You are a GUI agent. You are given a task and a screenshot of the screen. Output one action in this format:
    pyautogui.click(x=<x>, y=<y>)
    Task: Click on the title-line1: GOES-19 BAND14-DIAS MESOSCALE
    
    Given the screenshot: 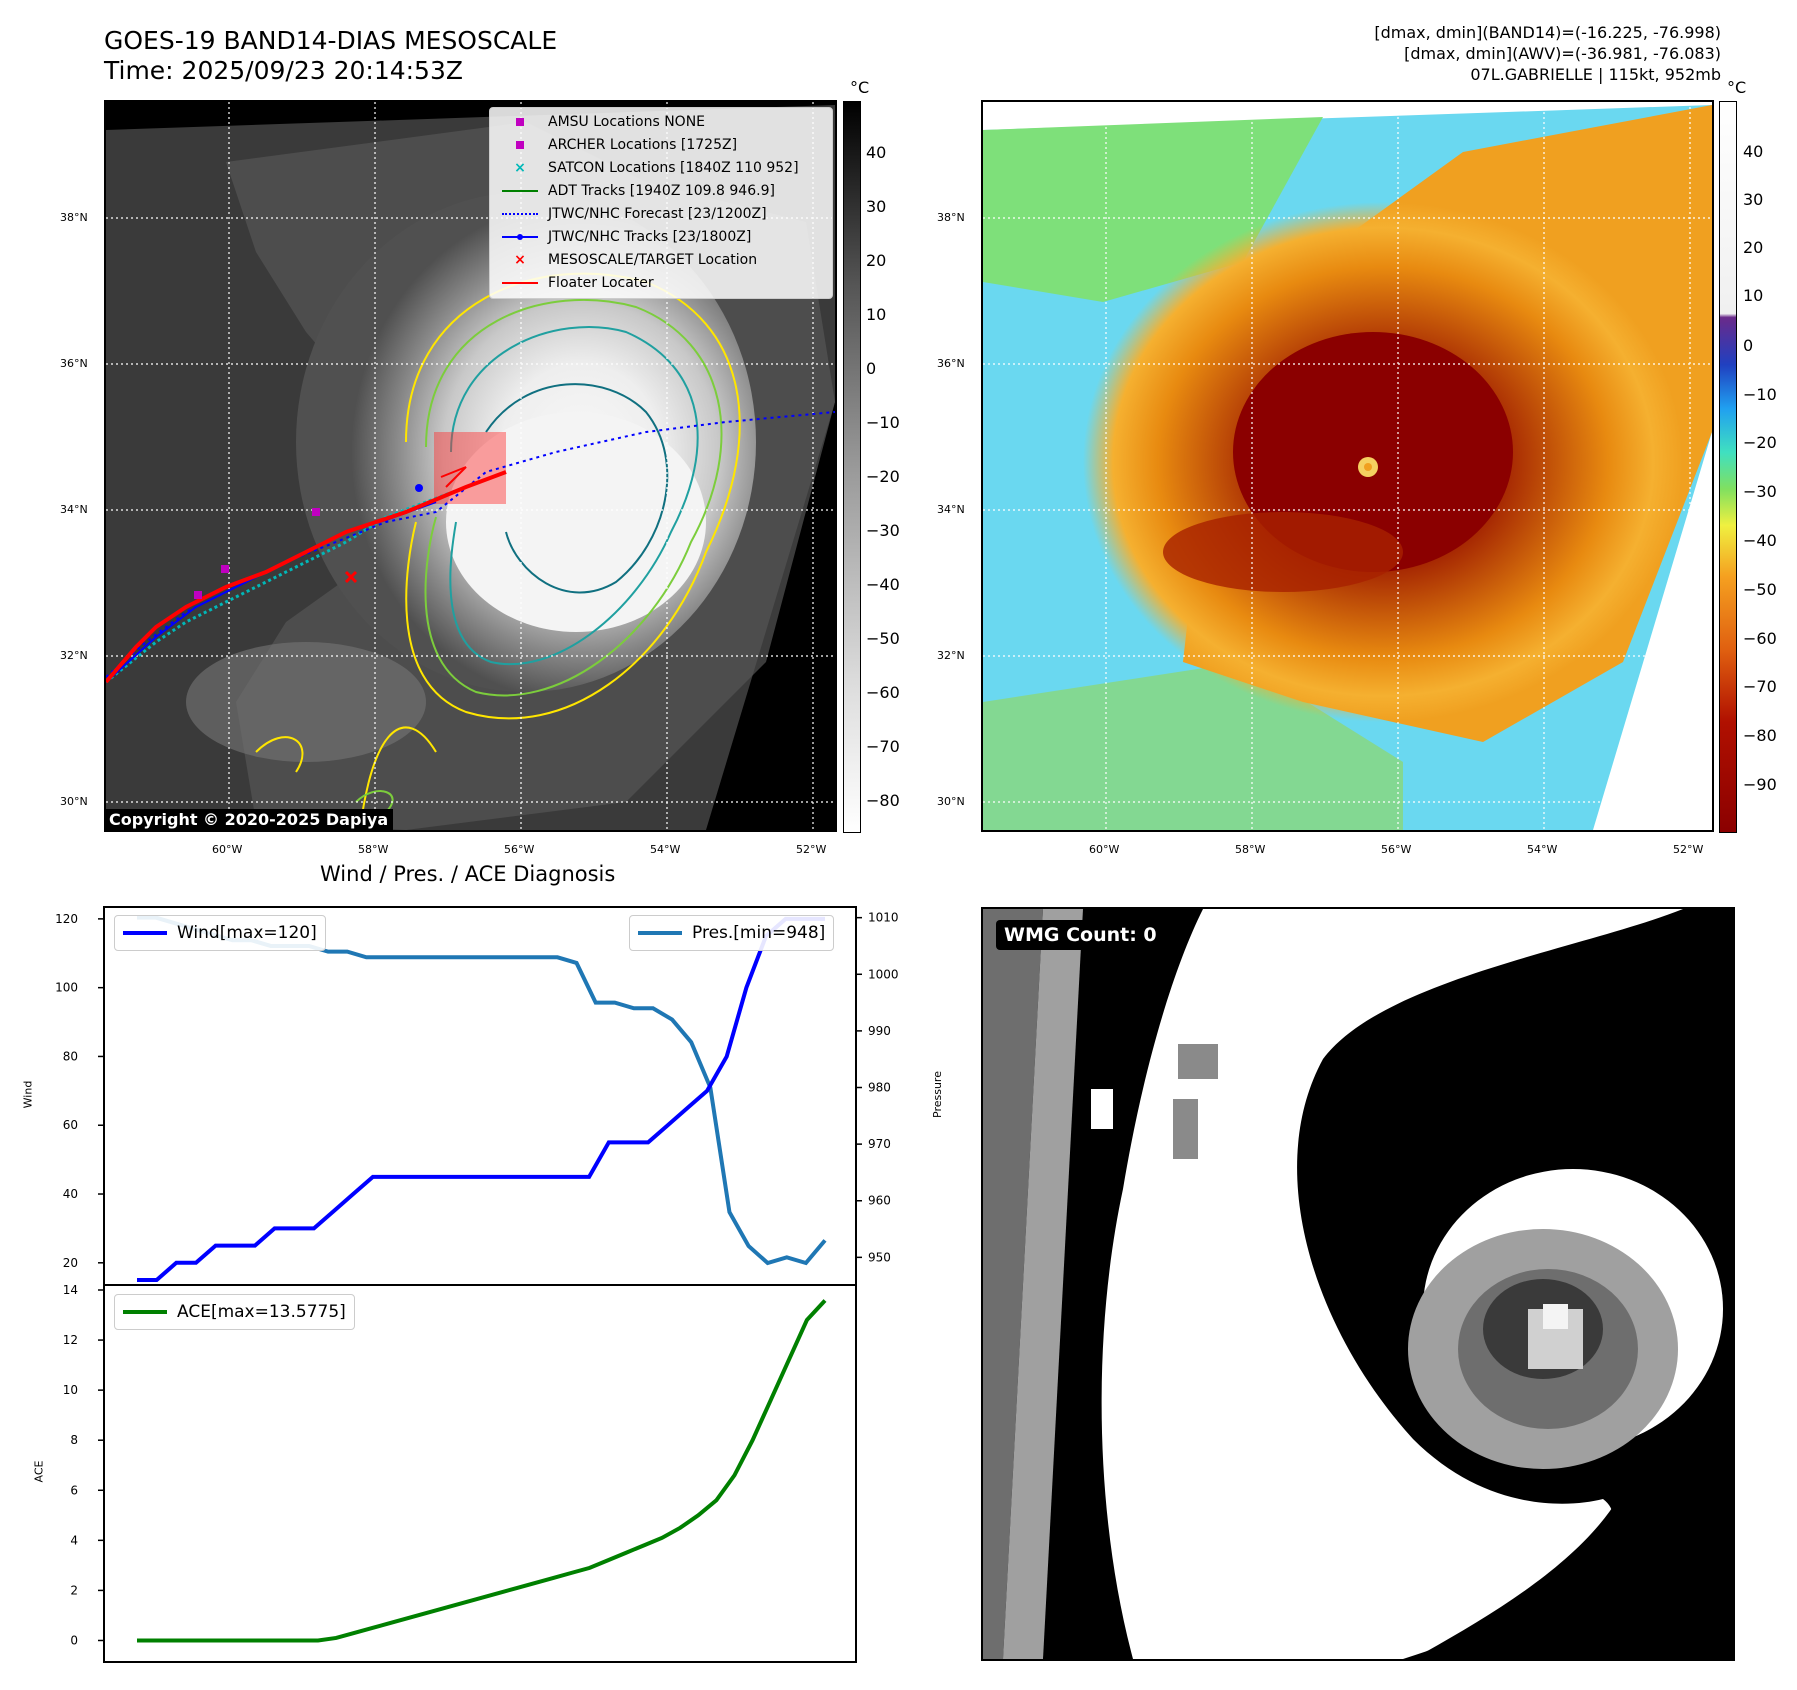 What is the action you would take?
    pyautogui.click(x=331, y=40)
    